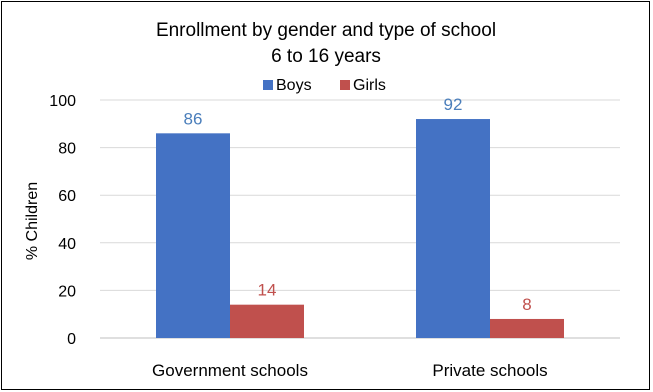 The width and height of the screenshot is (653, 392). I want to click on x-category-label-1: Government schools, so click(230, 370).